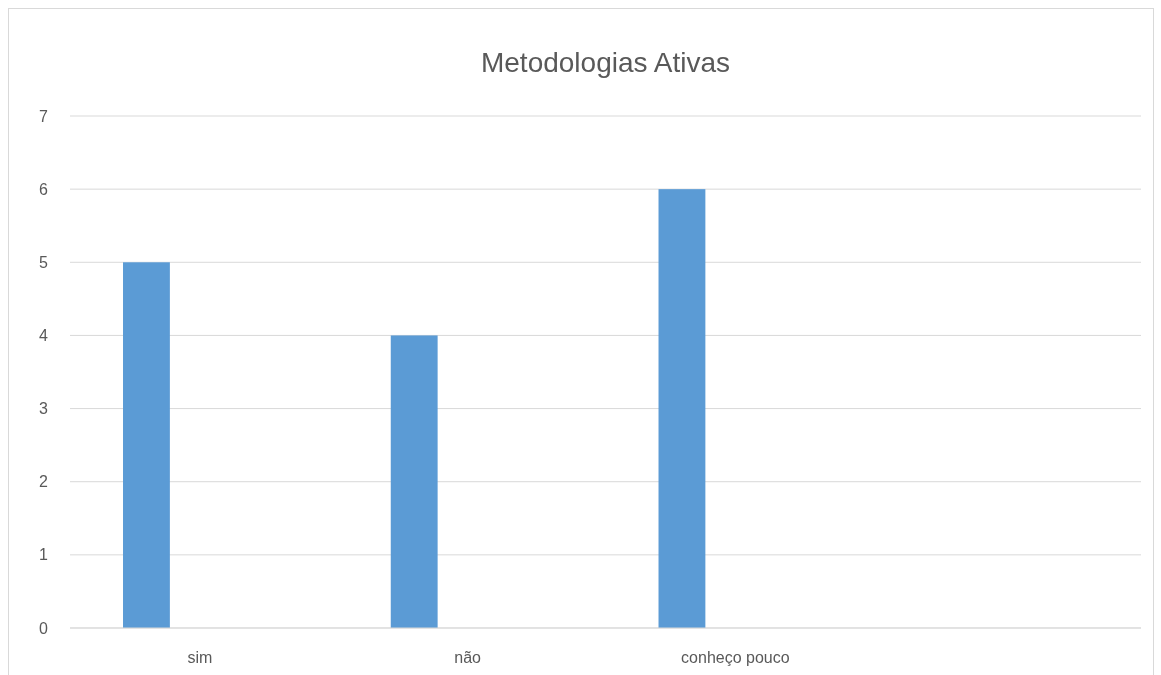 Image resolution: width=1161 pixels, height=675 pixels. What do you see at coordinates (44, 409) in the screenshot?
I see `y-tick-label: 3` at bounding box center [44, 409].